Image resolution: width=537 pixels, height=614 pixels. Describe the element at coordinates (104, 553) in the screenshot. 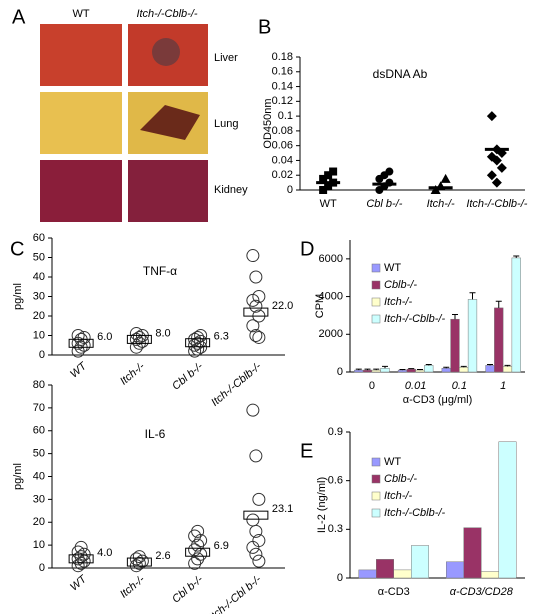

I see `mean-label: 4.0` at that location.